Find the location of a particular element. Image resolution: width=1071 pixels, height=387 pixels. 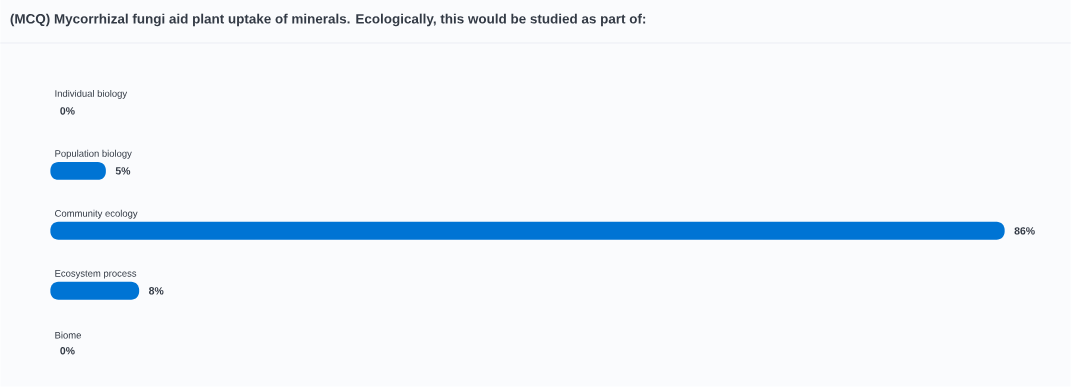

y-tick-label: Individual biology is located at coordinates (91, 94).